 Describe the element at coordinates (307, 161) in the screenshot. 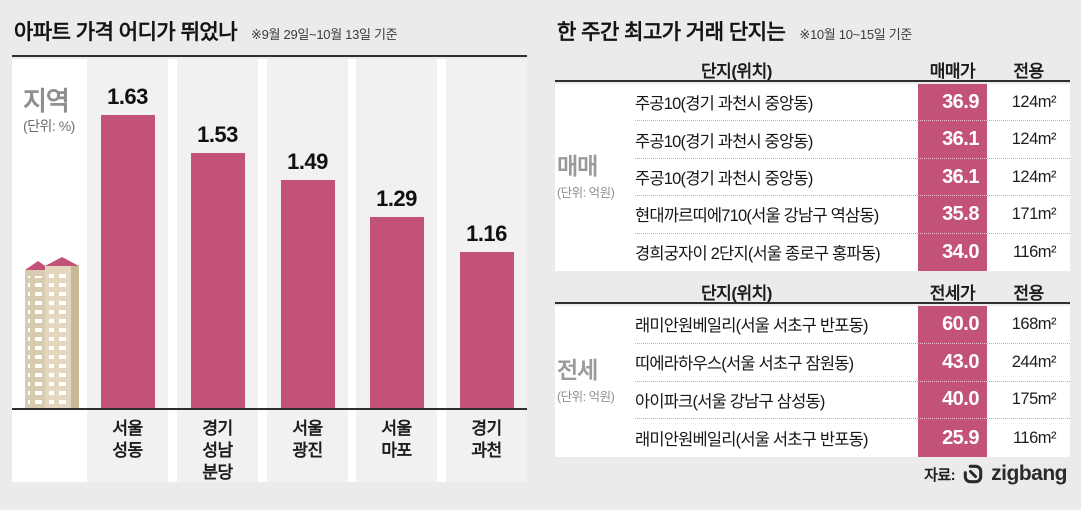

I see `bar-value-label: 1.49` at that location.